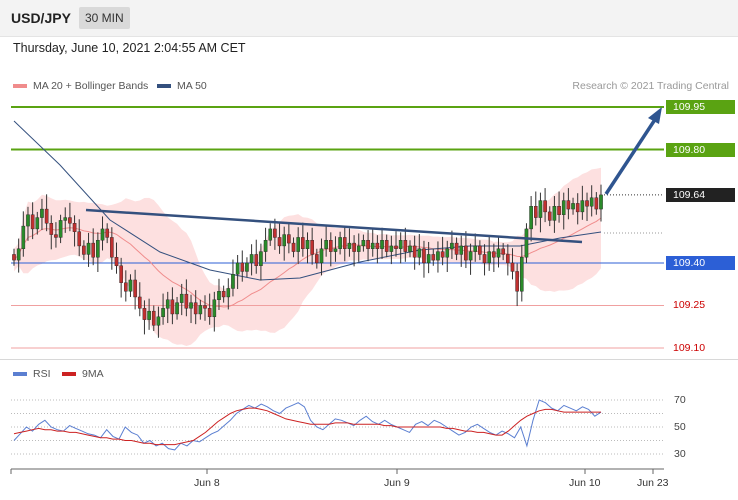  I want to click on rsi-swatch, so click(20, 374).